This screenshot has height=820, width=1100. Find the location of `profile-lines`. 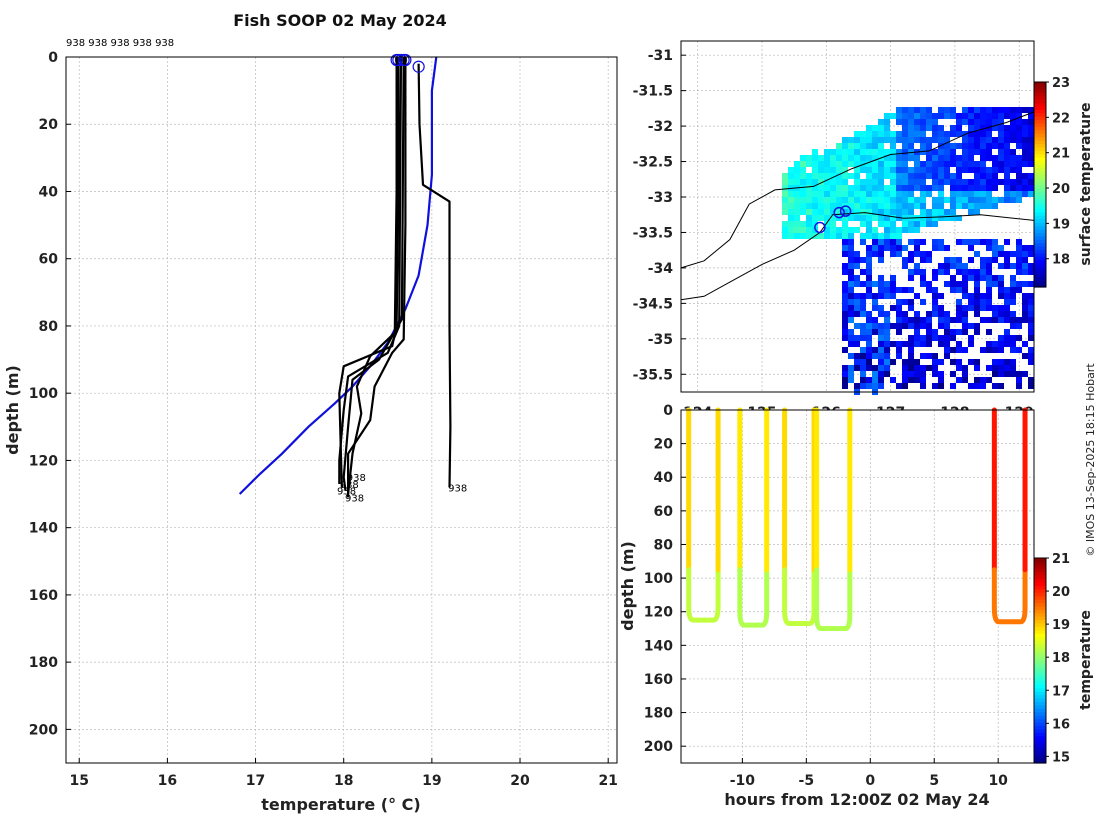

profile-lines is located at coordinates (395, 275).